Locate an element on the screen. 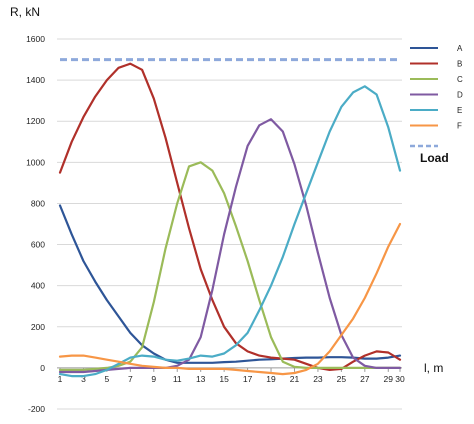 The width and height of the screenshot is (474, 424). x-tick-label: 9 is located at coordinates (153, 379).